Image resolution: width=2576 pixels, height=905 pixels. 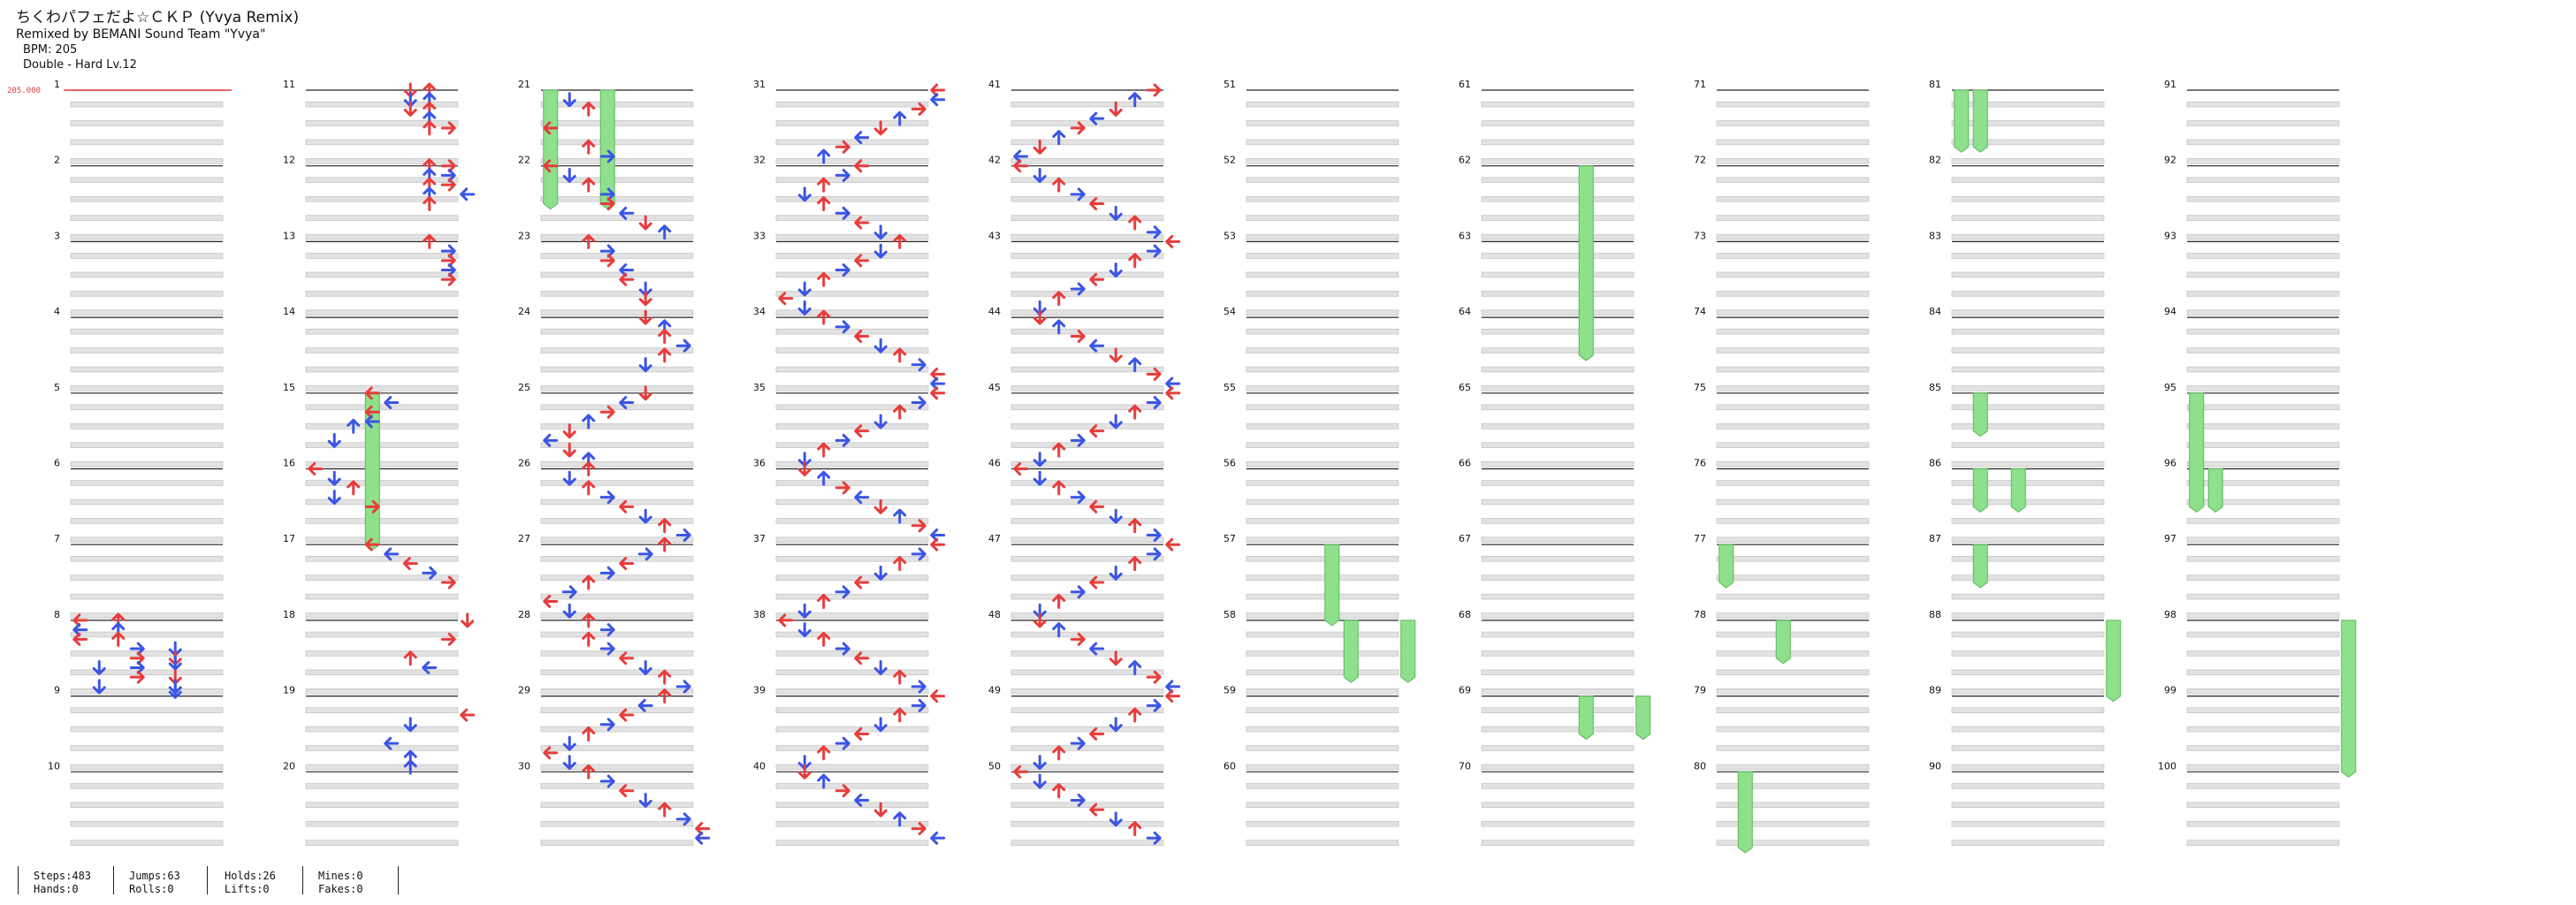 What do you see at coordinates (1935, 690) in the screenshot?
I see `measure-number: 89` at bounding box center [1935, 690].